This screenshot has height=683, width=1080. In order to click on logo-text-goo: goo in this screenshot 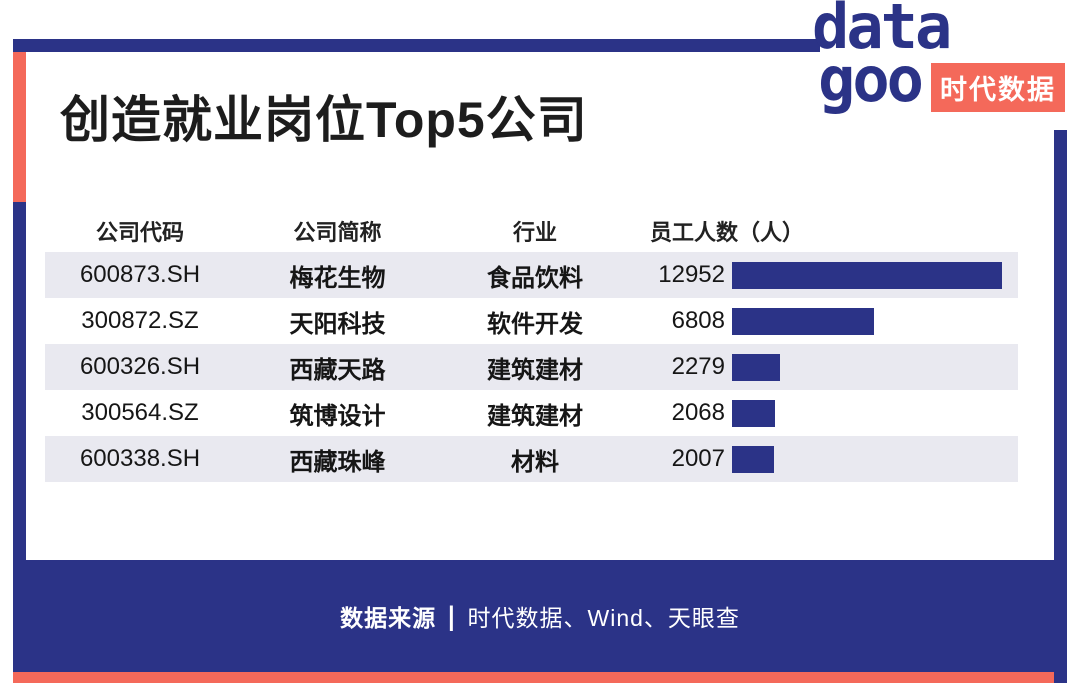, I will do `click(871, 79)`.